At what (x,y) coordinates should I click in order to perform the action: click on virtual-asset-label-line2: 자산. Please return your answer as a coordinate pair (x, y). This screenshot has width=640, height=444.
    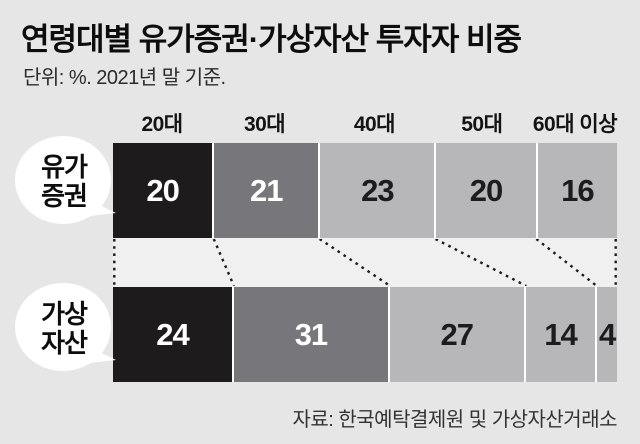
    Looking at the image, I should click on (64, 343).